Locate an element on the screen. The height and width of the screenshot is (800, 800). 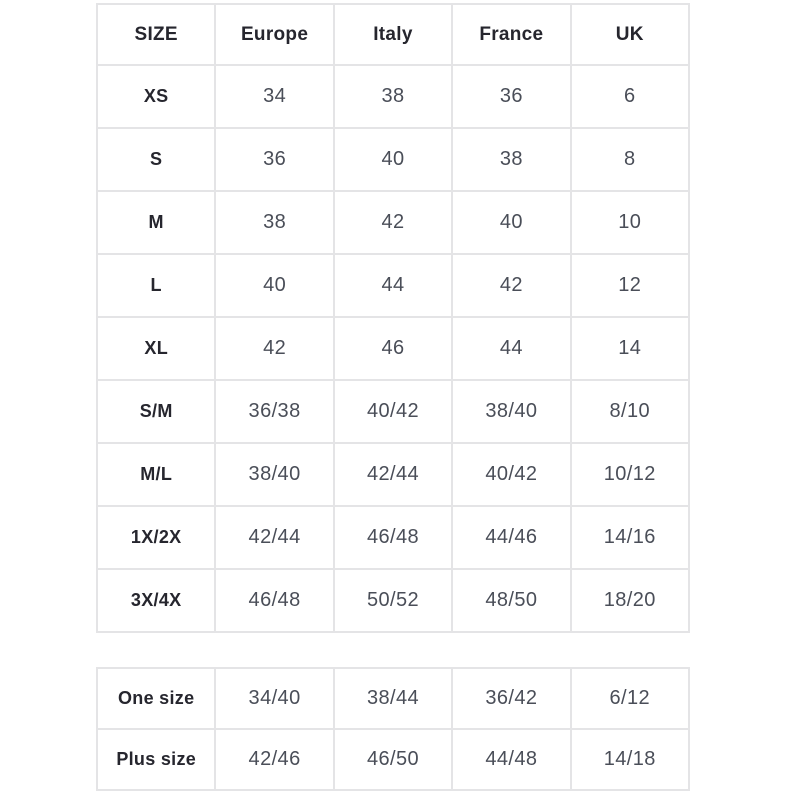
table-row-s: S 36 40 38 8 is located at coordinates (393, 159).